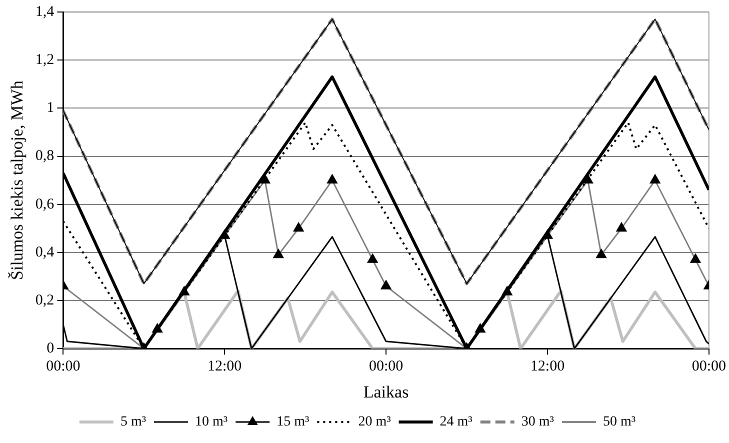 The height and width of the screenshot is (443, 729). I want to click on x-axis-title: Laikas, so click(386, 392).